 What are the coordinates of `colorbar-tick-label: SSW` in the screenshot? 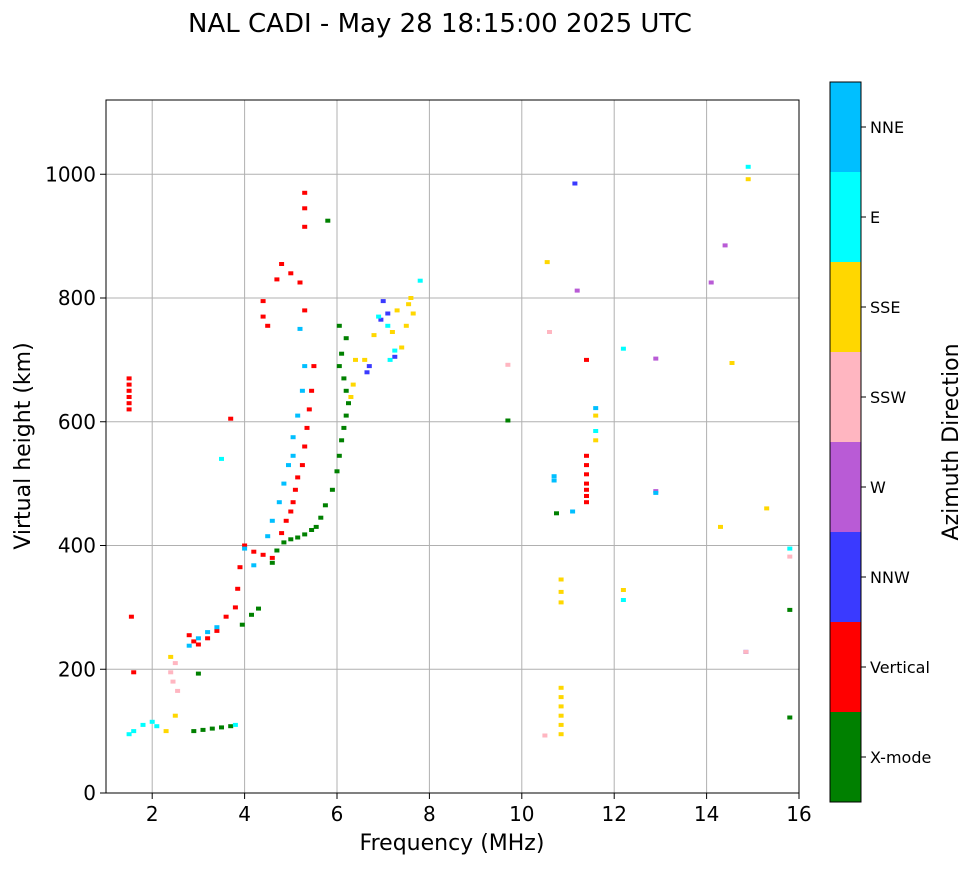 It's located at (888, 397).